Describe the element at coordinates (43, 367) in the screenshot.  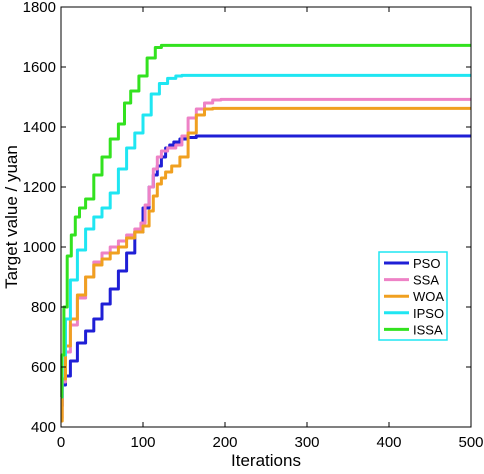
I see `y-tick-label: 600` at that location.